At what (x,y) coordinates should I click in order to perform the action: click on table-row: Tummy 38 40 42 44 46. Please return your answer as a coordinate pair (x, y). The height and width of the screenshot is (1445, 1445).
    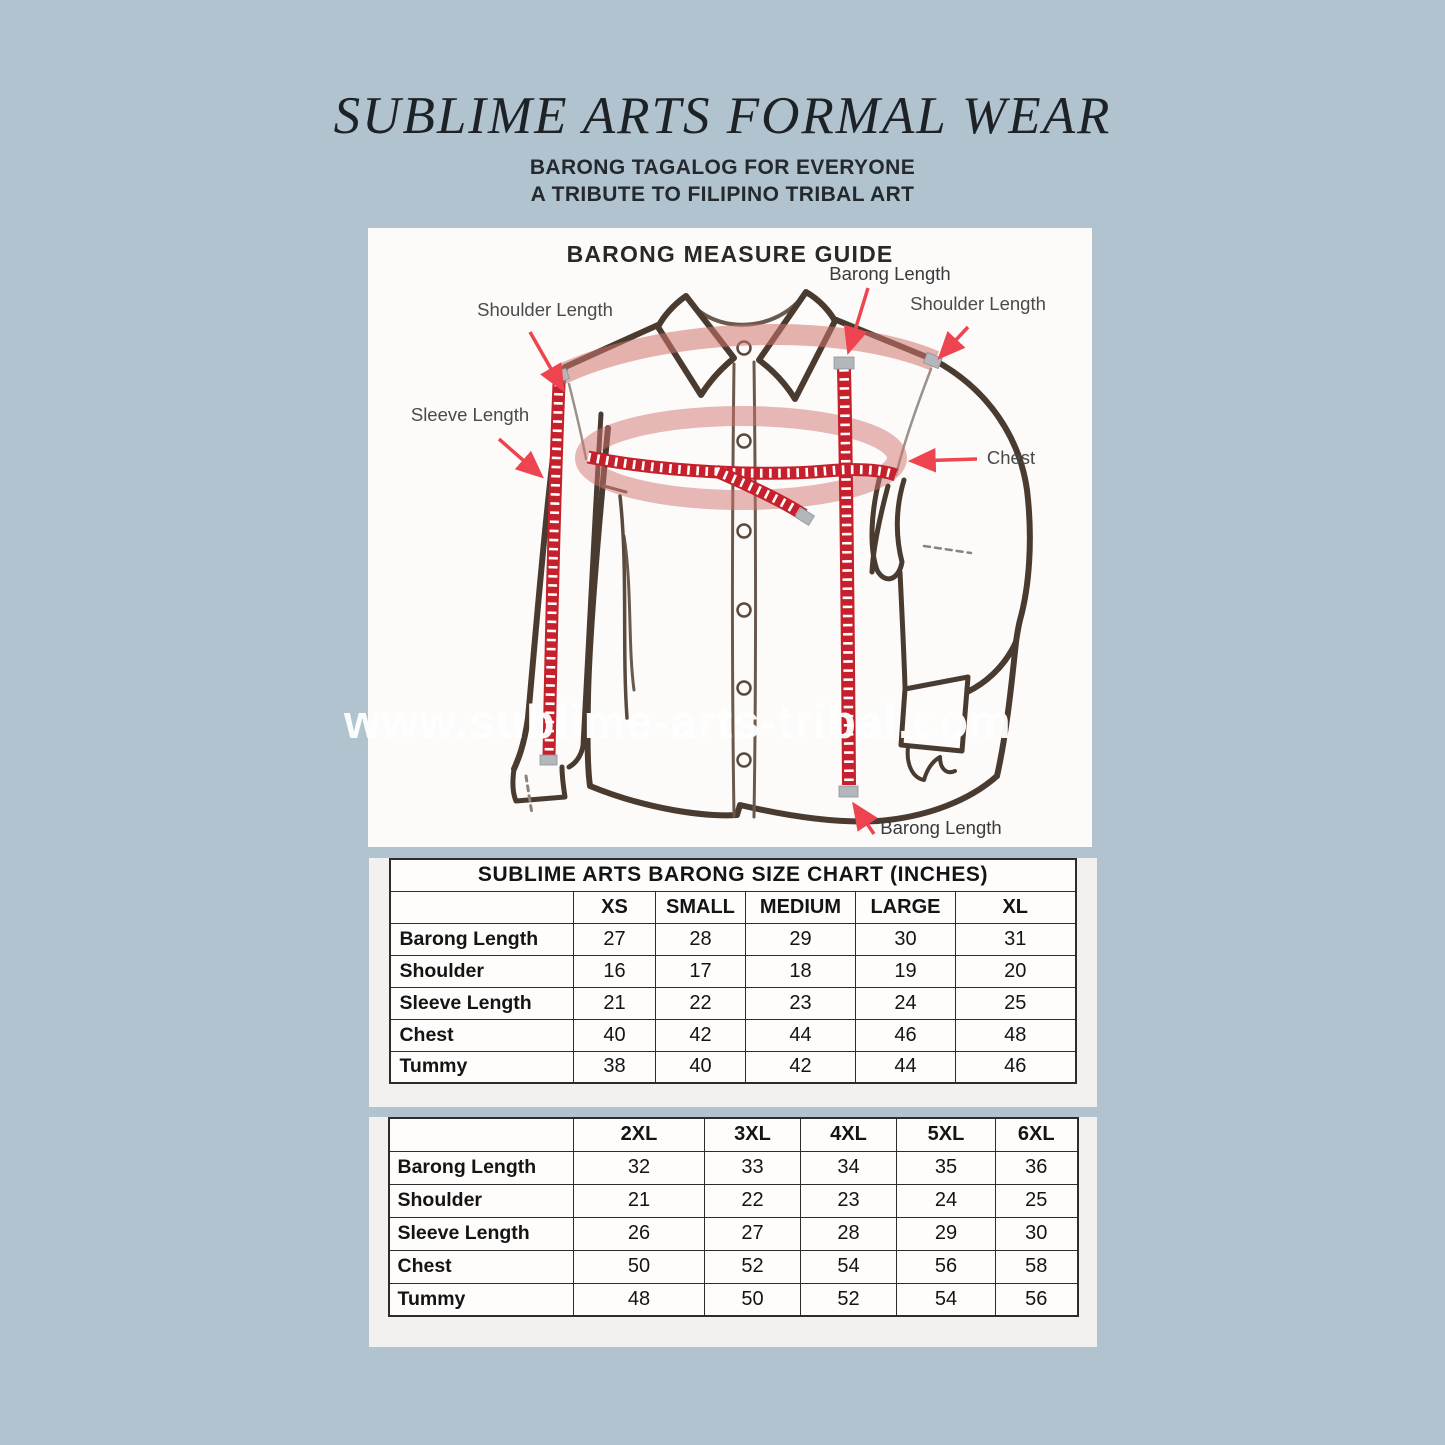
    Looking at the image, I should click on (733, 1067).